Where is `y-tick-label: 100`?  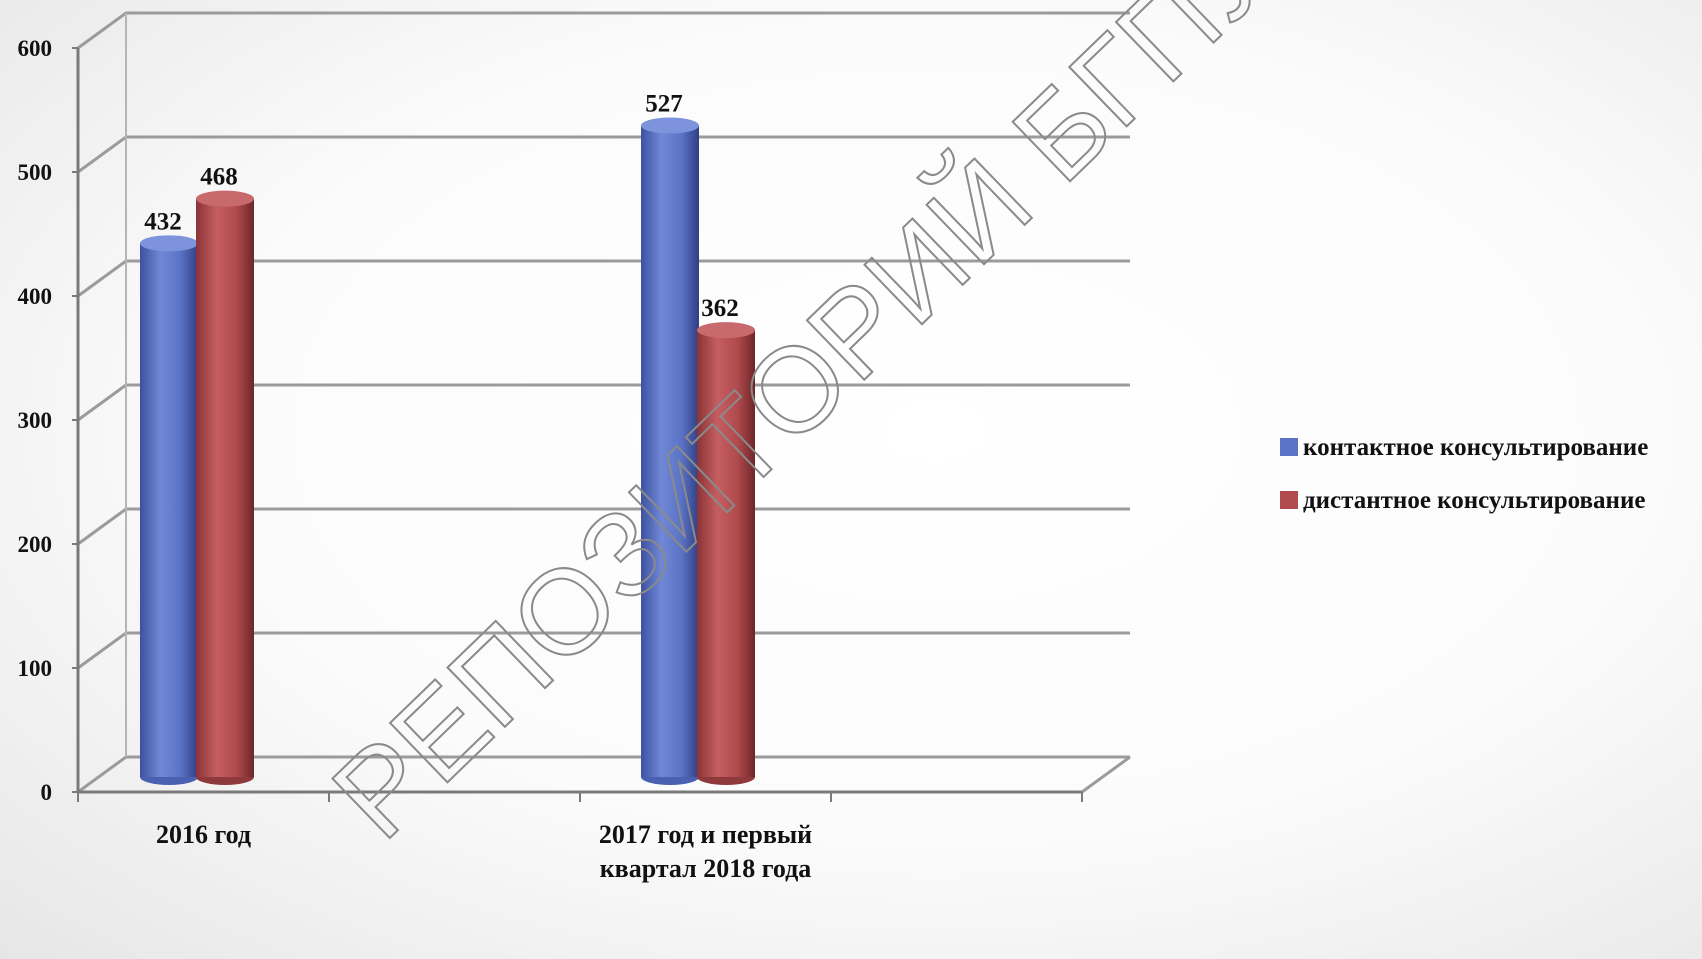
y-tick-label: 100 is located at coordinates (35, 668).